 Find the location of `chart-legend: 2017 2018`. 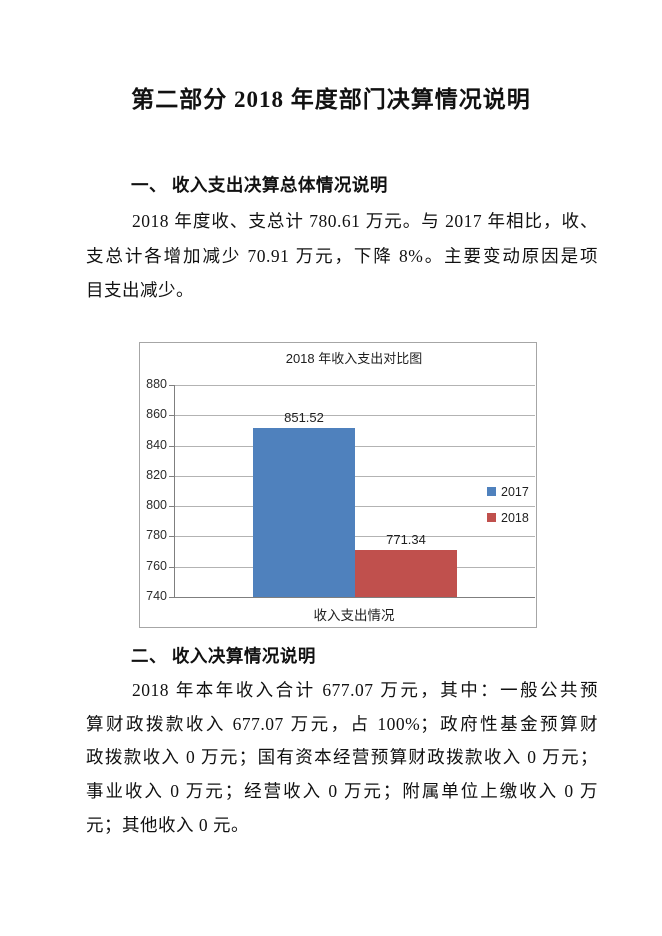

chart-legend: 2017 2018 is located at coordinates (508, 509).